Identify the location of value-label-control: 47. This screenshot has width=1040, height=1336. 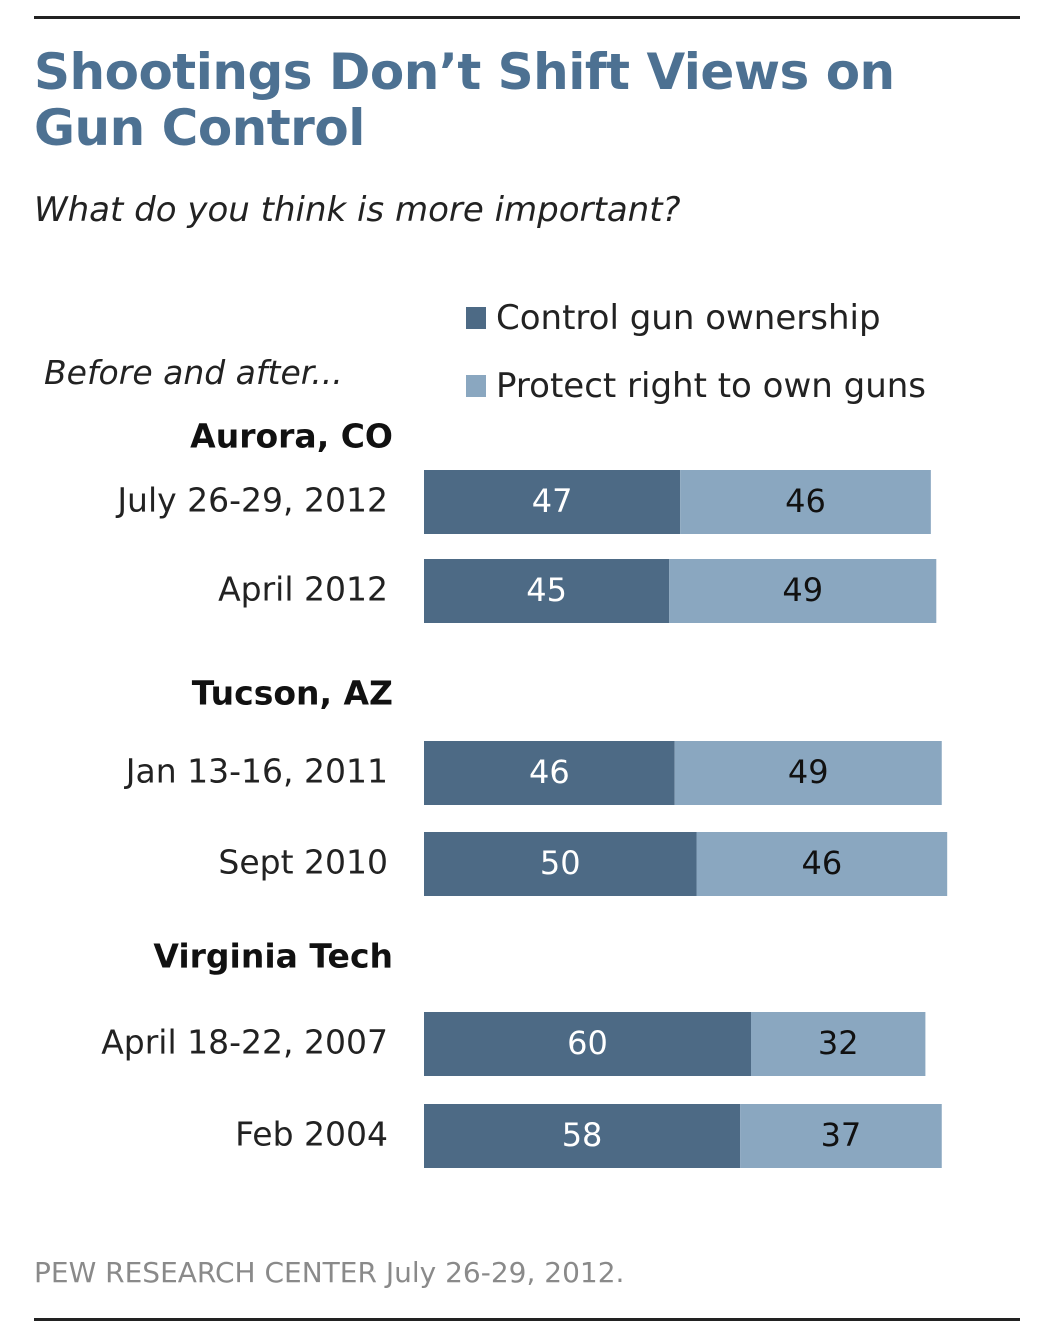
(552, 501).